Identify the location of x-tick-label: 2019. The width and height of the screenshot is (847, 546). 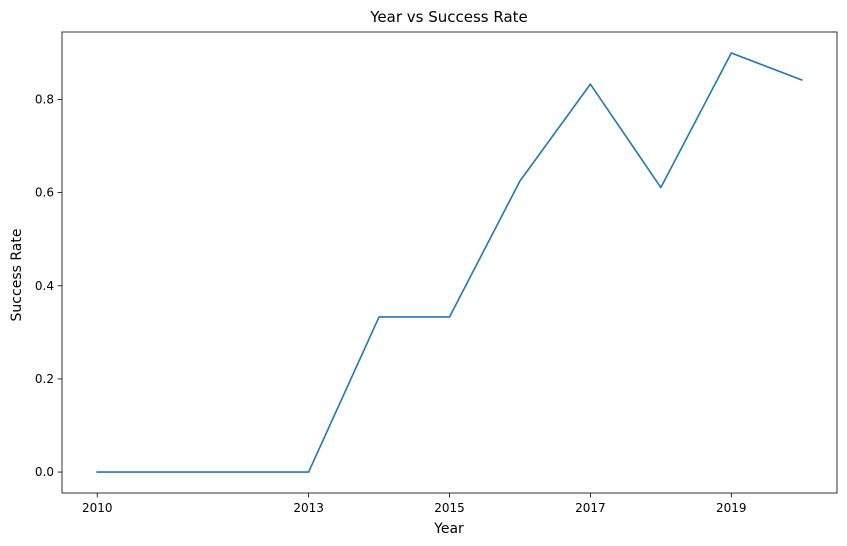
(731, 508).